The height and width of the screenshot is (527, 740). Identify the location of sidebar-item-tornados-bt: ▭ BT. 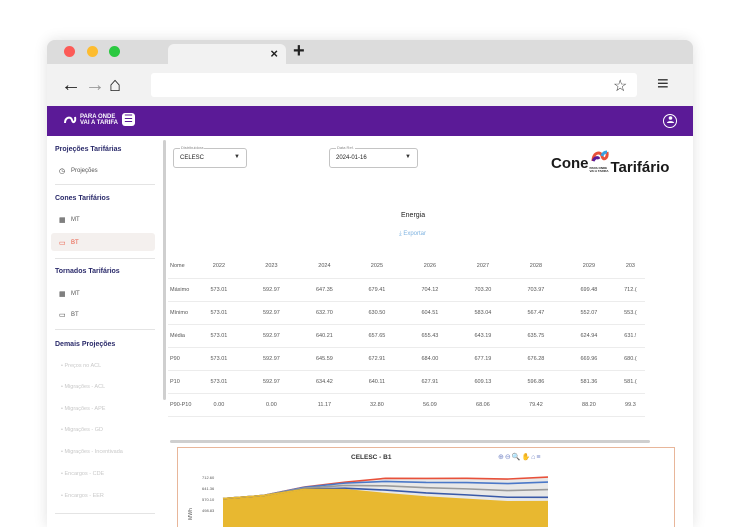
(69, 315).